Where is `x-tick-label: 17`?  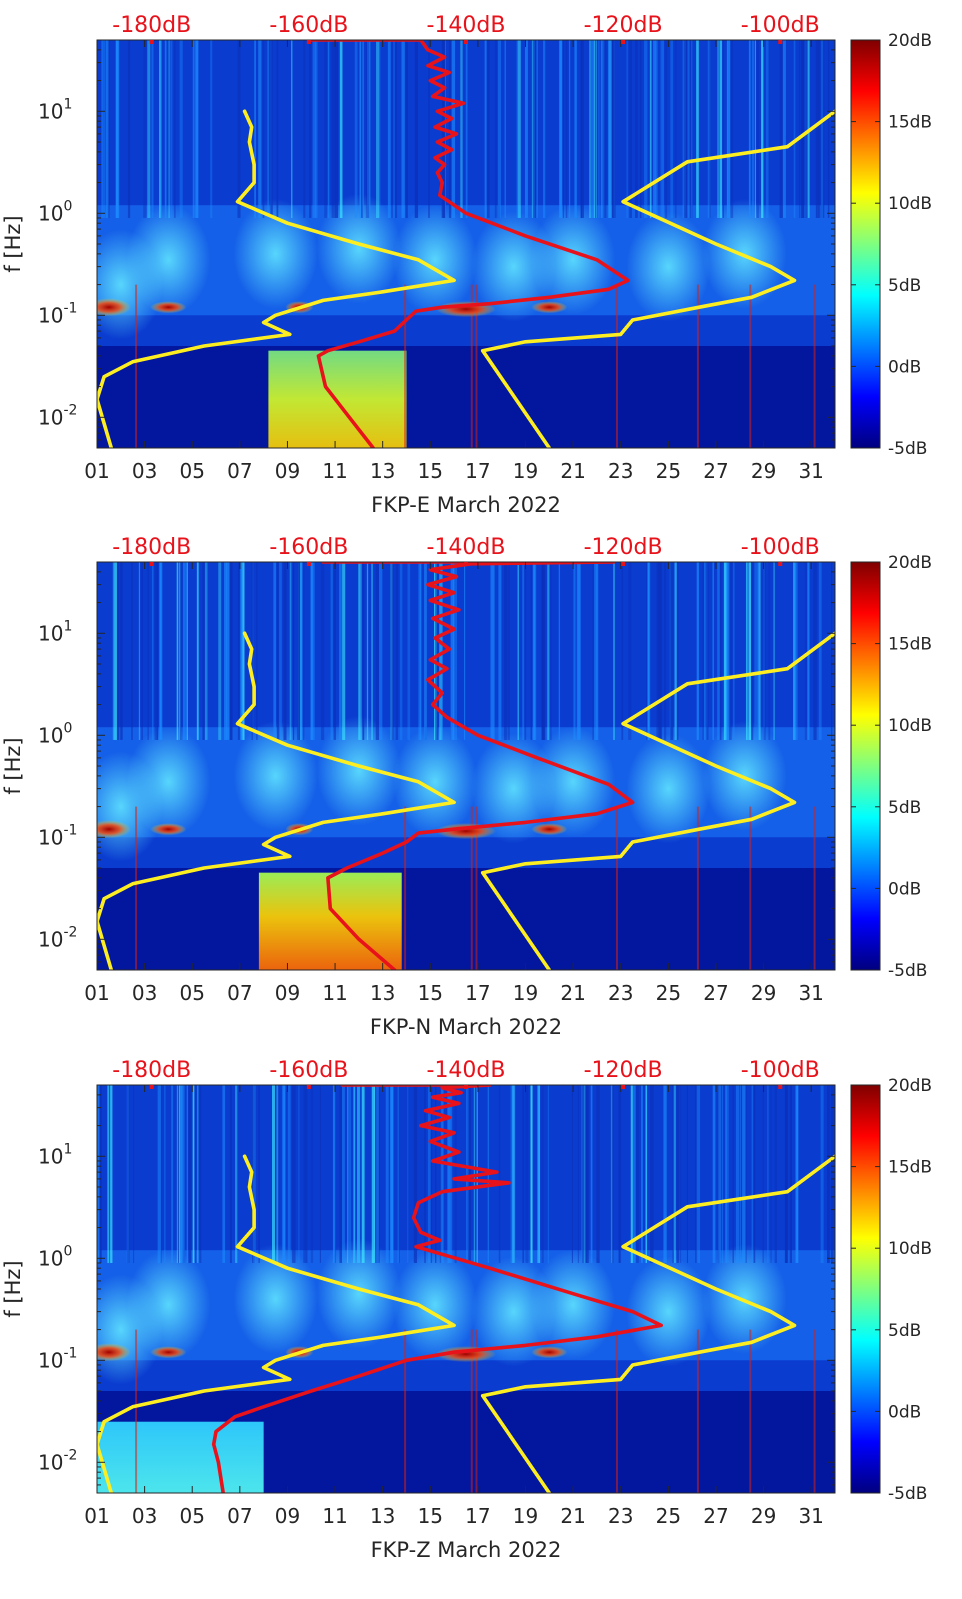
x-tick-label: 17 is located at coordinates (477, 471).